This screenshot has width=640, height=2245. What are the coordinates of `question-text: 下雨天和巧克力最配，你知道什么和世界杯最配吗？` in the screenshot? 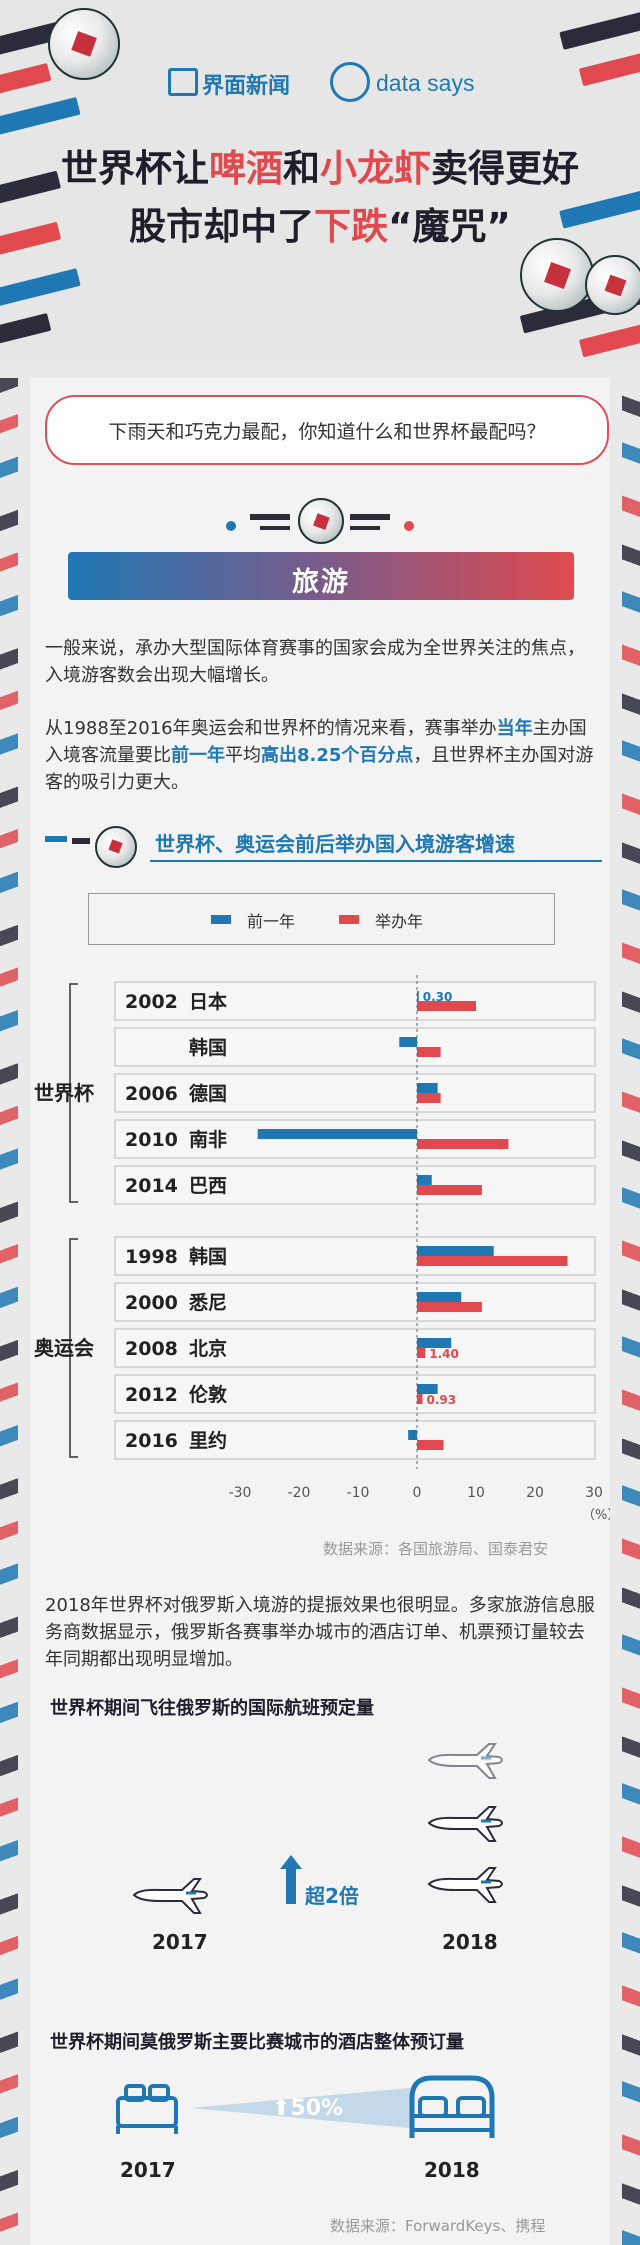 It's located at (327, 432).